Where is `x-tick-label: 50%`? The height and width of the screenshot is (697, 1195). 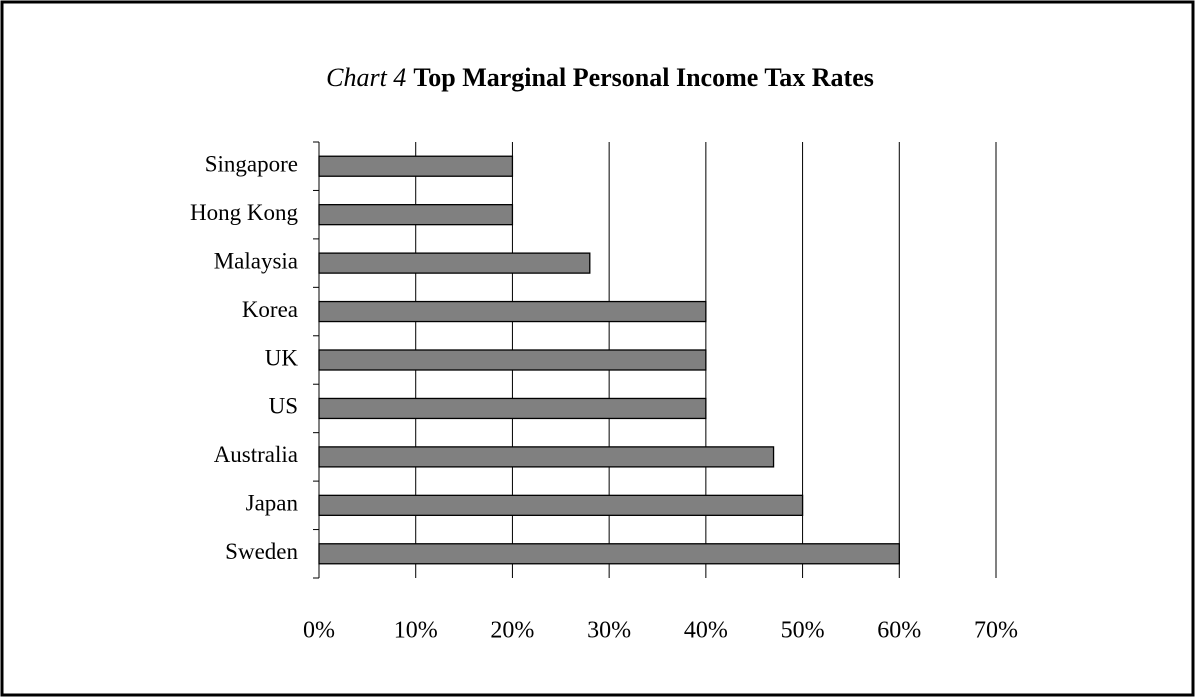 x-tick-label: 50% is located at coordinates (803, 631).